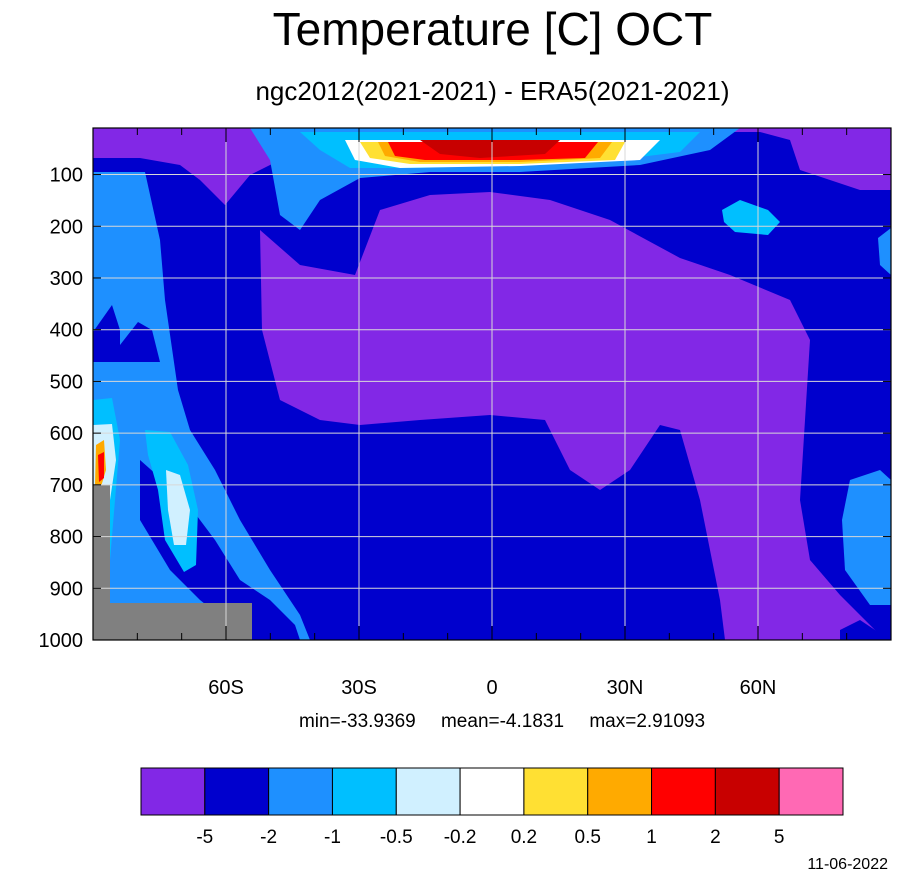 This screenshot has width=901, height=882. What do you see at coordinates (651, 837) in the screenshot?
I see `colorbar-label: 1` at bounding box center [651, 837].